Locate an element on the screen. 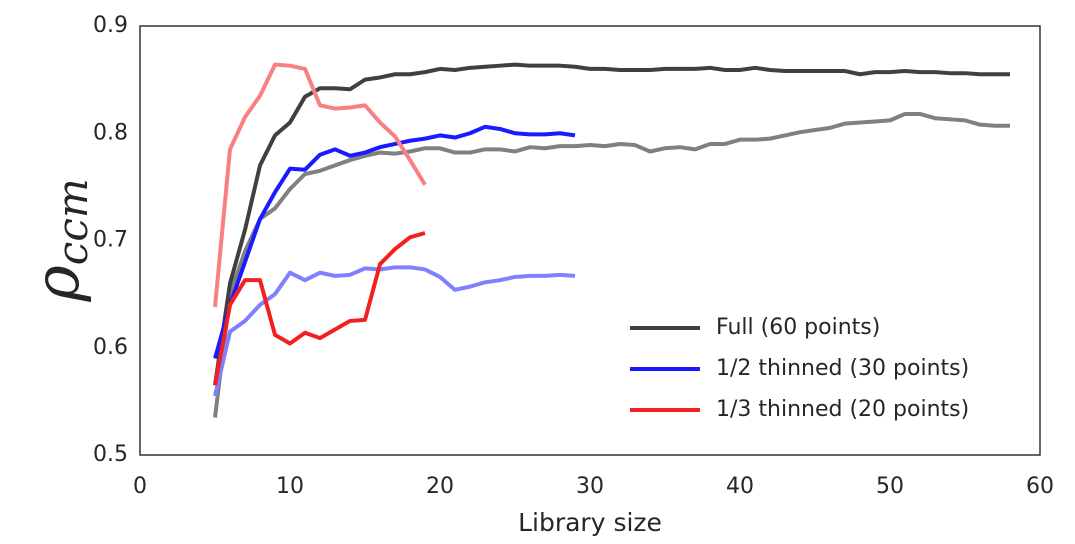 The image size is (1075, 544). y-tick-label: 0.8 is located at coordinates (110, 132).